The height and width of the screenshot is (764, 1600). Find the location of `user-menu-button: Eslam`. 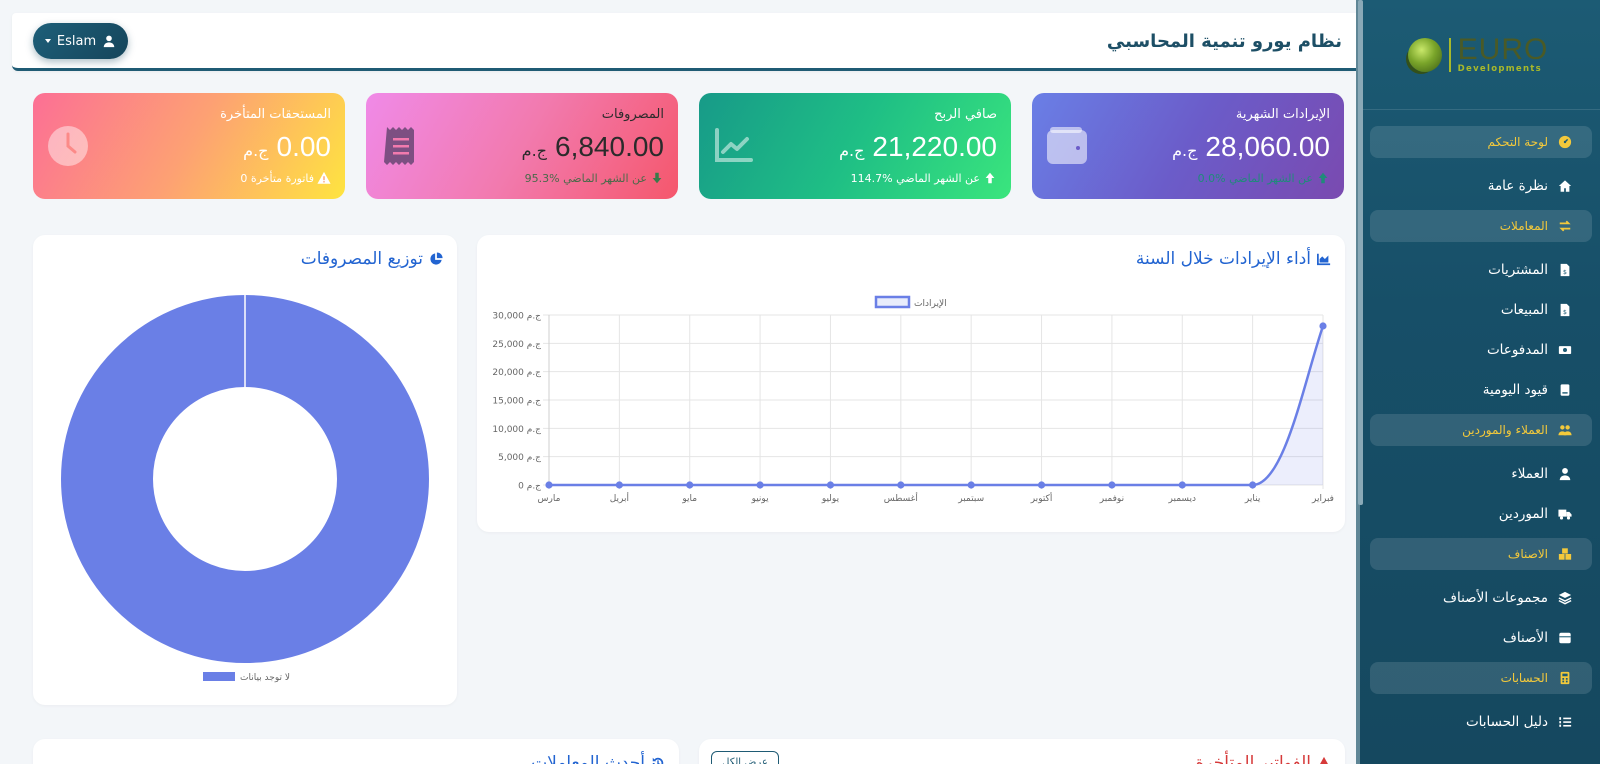

user-menu-button: Eslam is located at coordinates (80, 41).